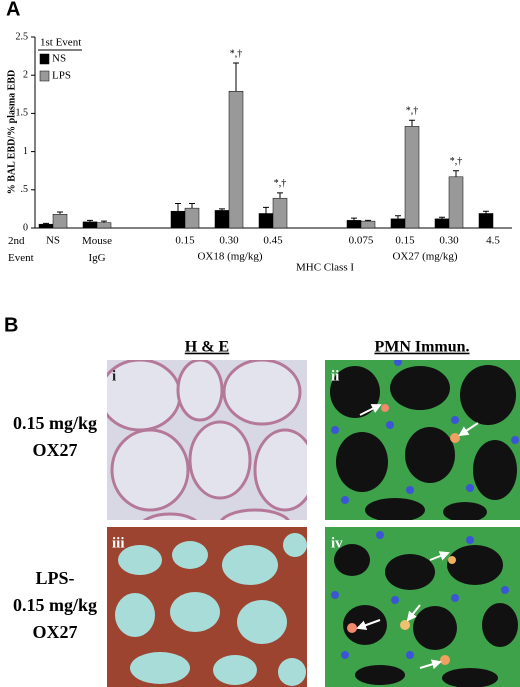 The width and height of the screenshot is (520, 687). I want to click on image-tag: i, so click(114, 376).